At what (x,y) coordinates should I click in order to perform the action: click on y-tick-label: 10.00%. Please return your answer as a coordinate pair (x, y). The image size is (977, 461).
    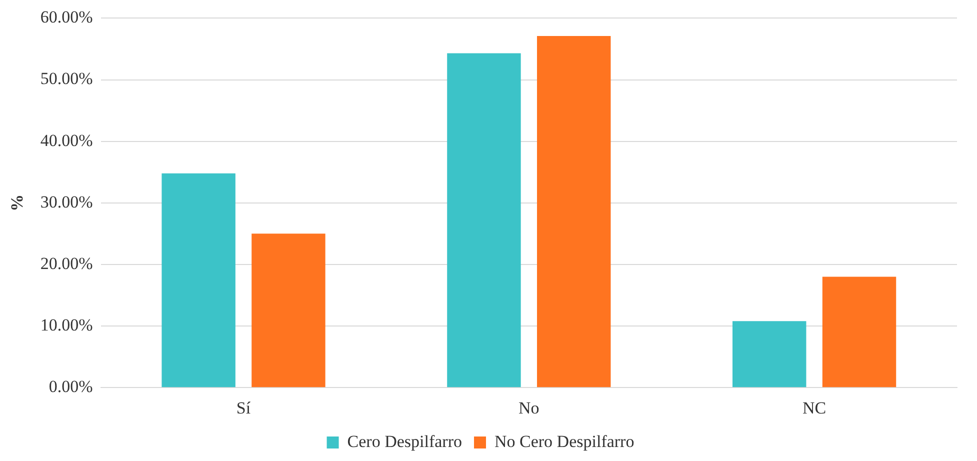
    Looking at the image, I should click on (66, 325).